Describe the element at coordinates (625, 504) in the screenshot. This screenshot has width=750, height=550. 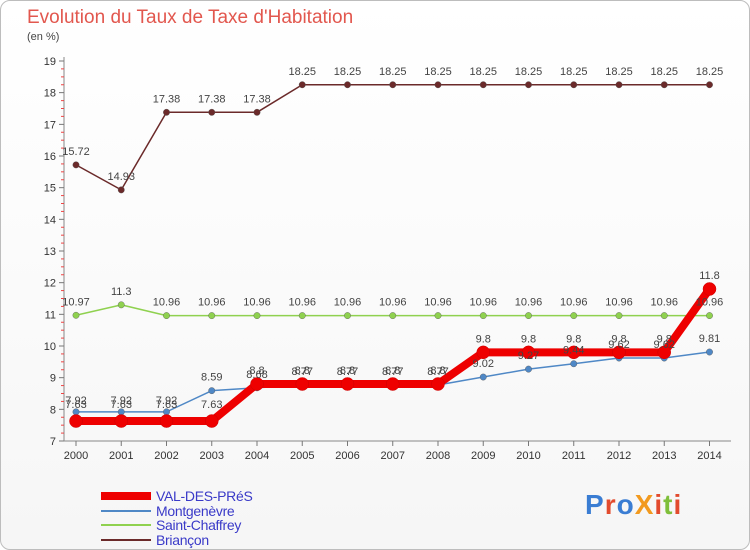
I see `logo-letter: o` at that location.